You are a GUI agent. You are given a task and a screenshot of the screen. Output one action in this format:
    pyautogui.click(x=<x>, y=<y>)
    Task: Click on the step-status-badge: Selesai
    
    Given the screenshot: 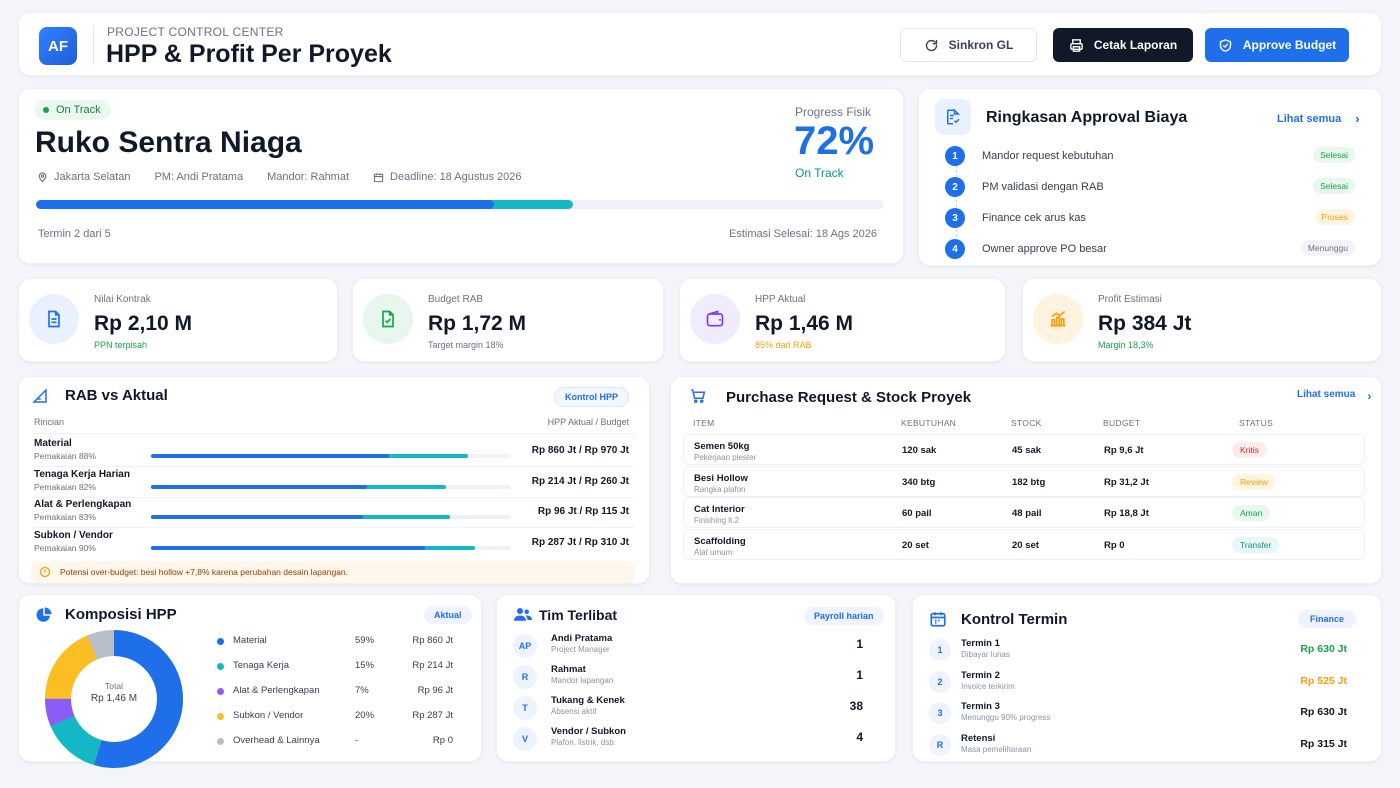 What is the action you would take?
    pyautogui.click(x=1334, y=155)
    